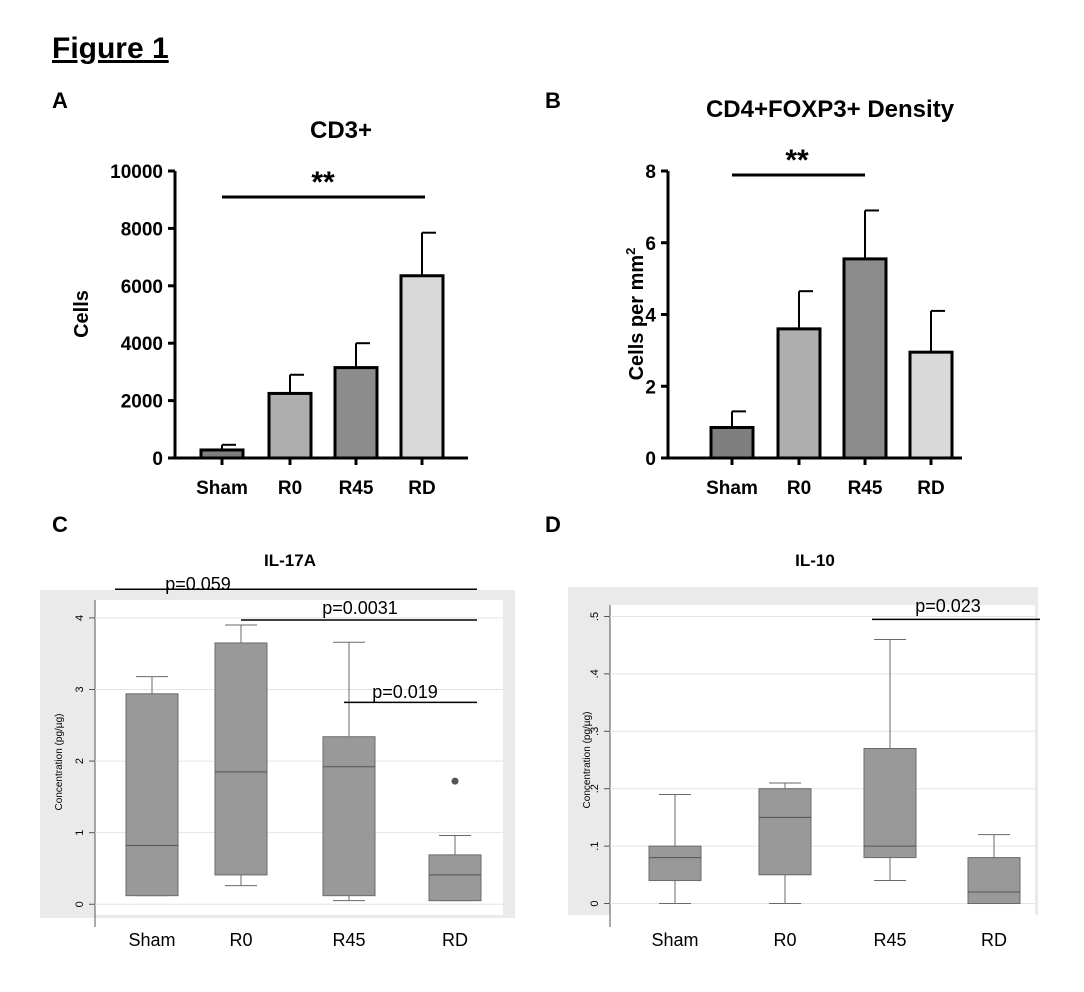 Image resolution: width=1084 pixels, height=992 pixels. Describe the element at coordinates (198, 584) in the screenshot. I see `p-value-label: p=0.059` at that location.